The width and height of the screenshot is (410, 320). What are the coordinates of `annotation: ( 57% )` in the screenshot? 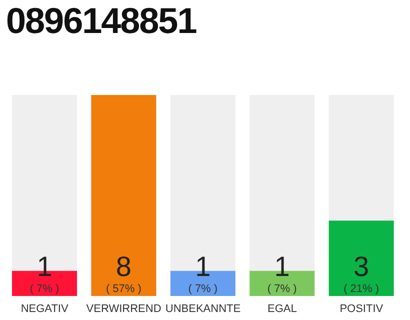 It's located at (124, 289).